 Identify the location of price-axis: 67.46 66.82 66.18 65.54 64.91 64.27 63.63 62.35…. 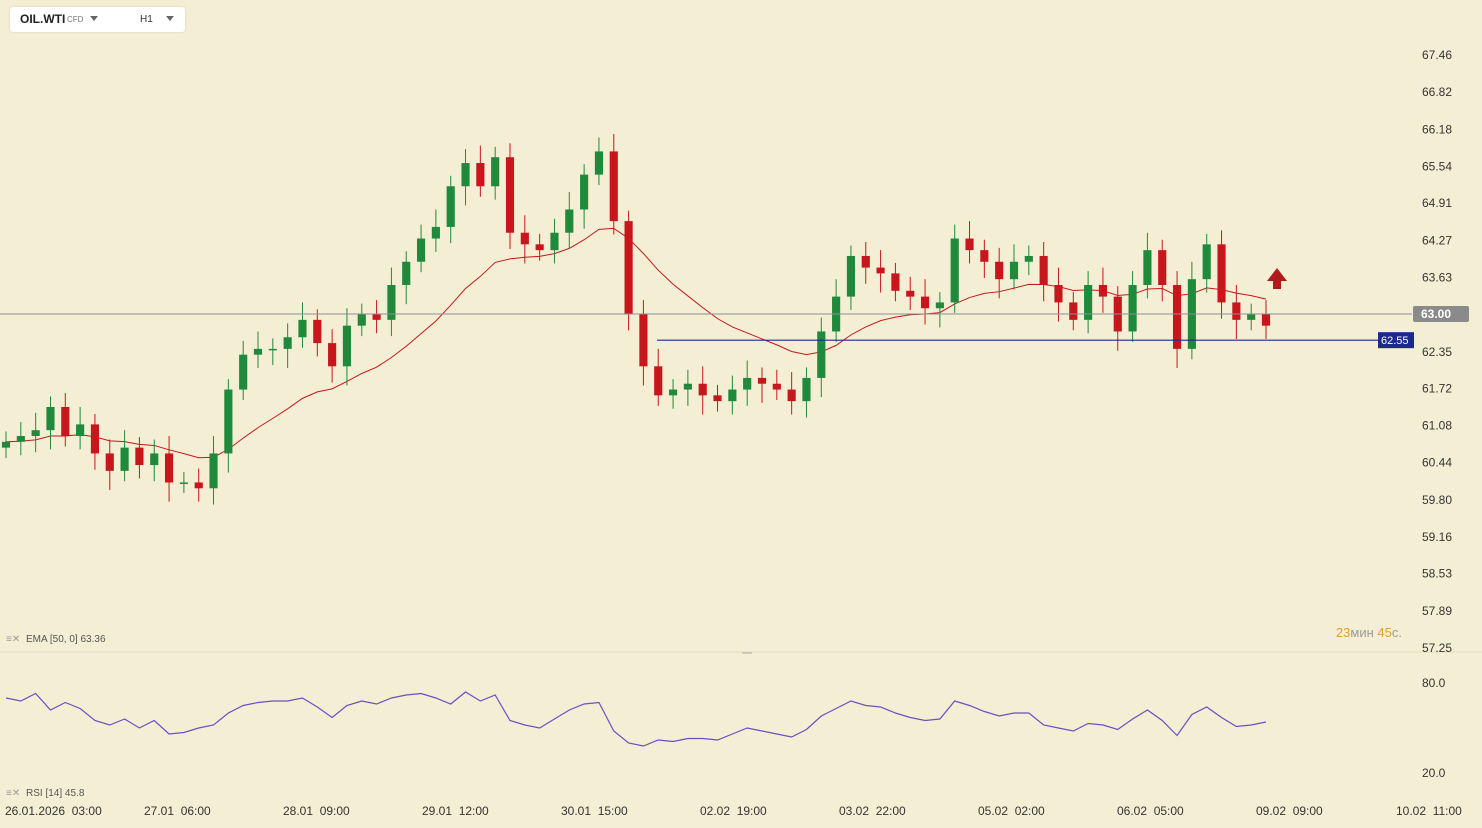
(1437, 351).